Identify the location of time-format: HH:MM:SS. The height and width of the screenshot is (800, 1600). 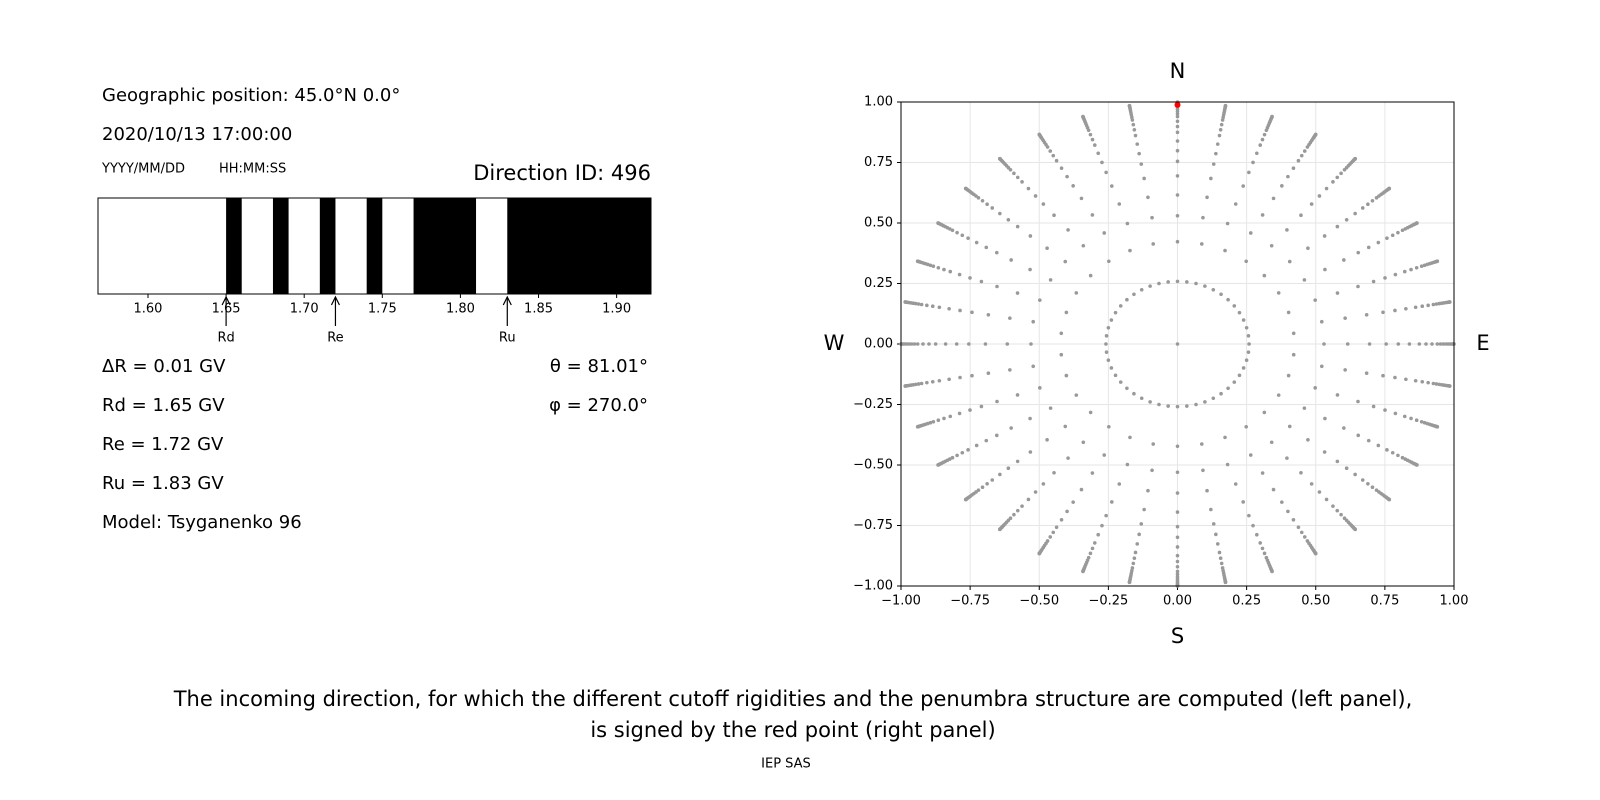
(252, 169).